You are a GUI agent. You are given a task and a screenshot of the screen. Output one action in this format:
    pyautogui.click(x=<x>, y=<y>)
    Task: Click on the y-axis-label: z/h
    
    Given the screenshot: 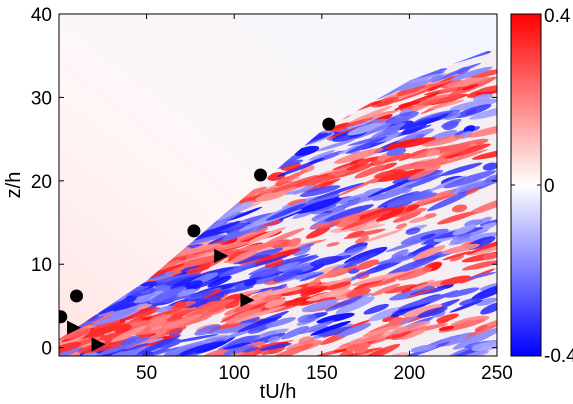 What is the action you would take?
    pyautogui.click(x=14, y=185)
    